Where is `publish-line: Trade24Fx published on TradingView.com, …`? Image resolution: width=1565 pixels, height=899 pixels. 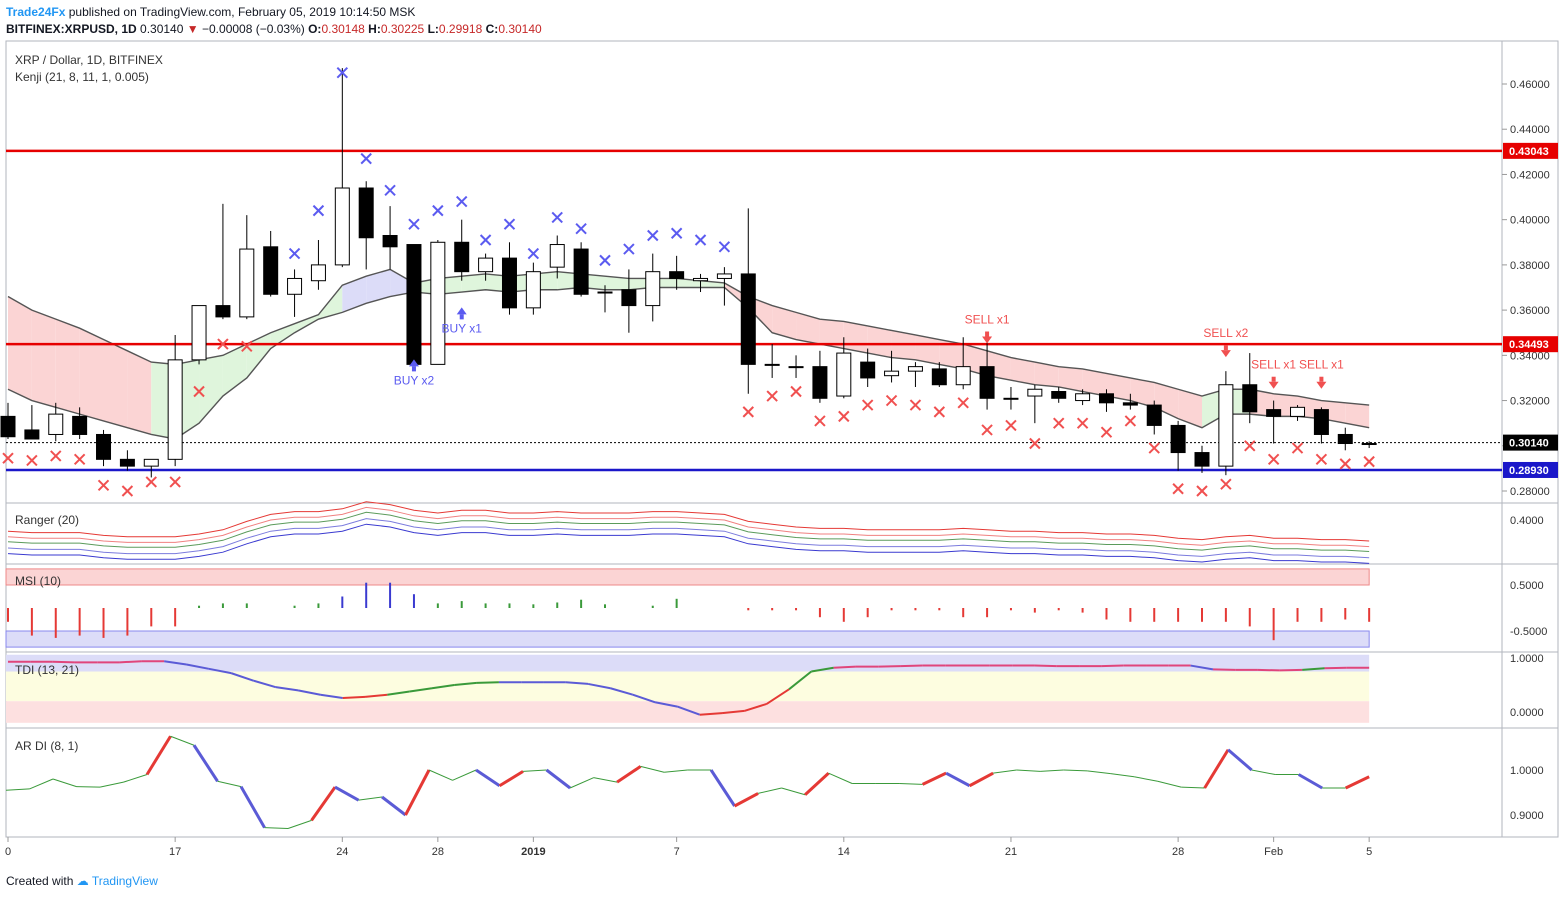 publish-line: Trade24Fx published on TradingView.com, … is located at coordinates (210, 12).